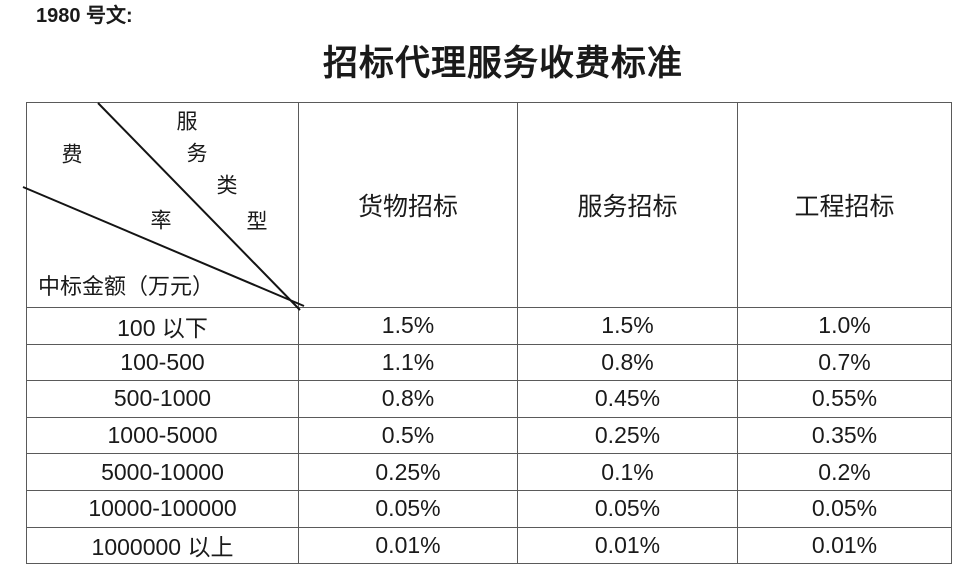  I want to click on rate-cell-service: 0.01%, so click(627, 545).